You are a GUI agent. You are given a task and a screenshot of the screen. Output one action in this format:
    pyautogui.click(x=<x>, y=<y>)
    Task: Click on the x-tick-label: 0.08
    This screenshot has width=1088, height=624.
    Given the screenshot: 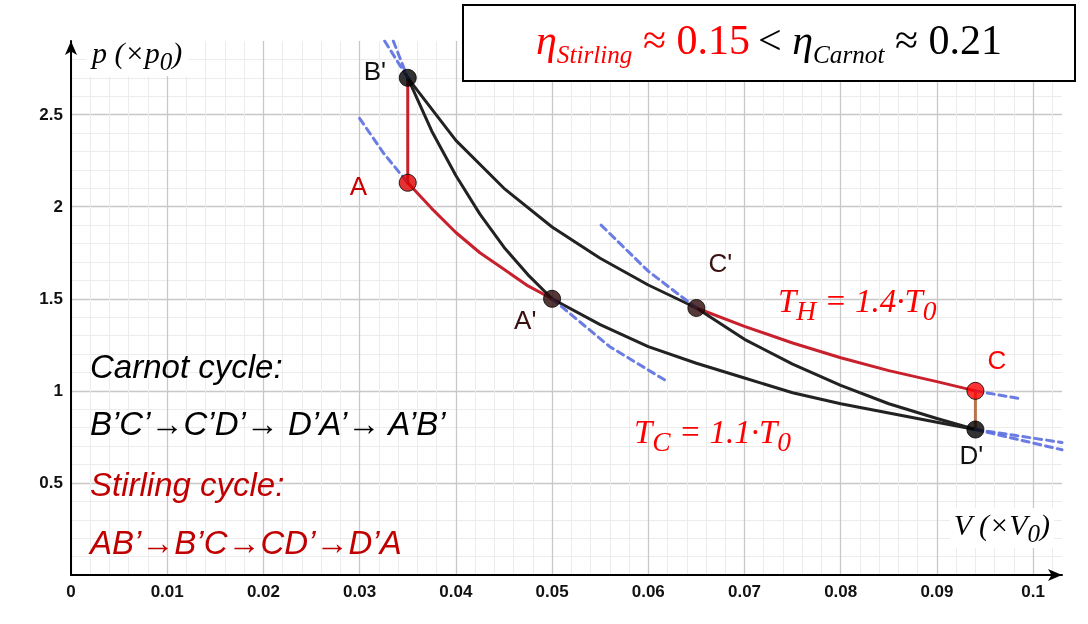 What is the action you would take?
    pyautogui.click(x=841, y=591)
    